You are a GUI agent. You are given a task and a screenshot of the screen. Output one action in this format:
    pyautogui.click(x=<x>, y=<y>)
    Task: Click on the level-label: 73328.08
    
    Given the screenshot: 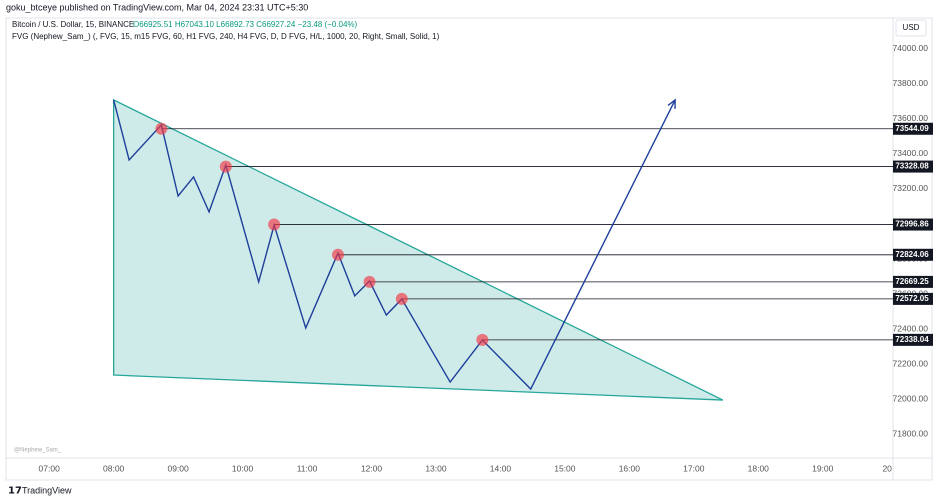 What is the action you would take?
    pyautogui.click(x=912, y=166)
    